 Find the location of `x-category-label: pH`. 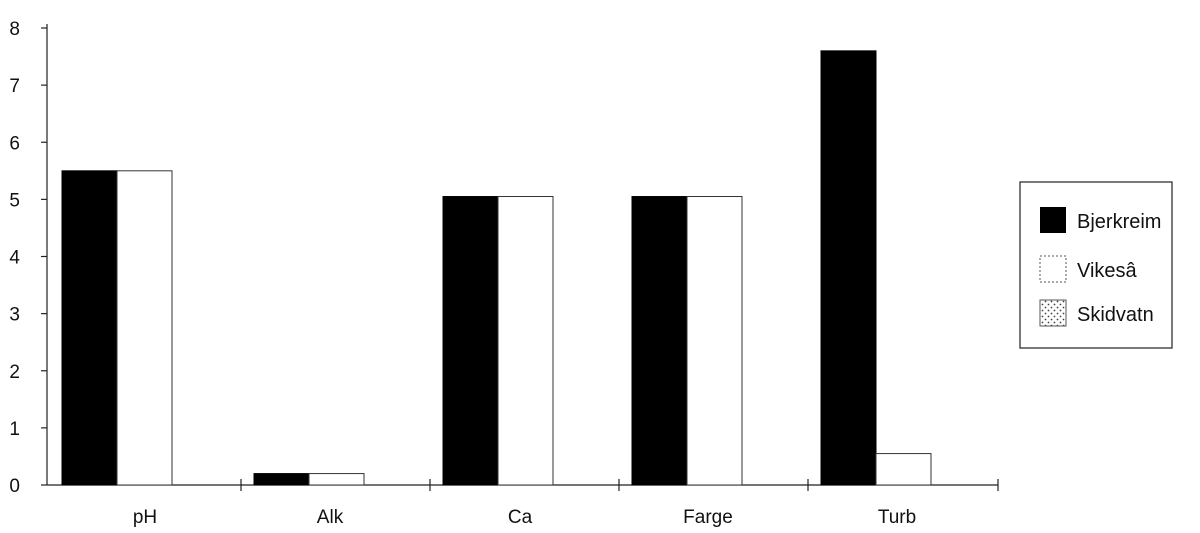

x-category-label: pH is located at coordinates (145, 517).